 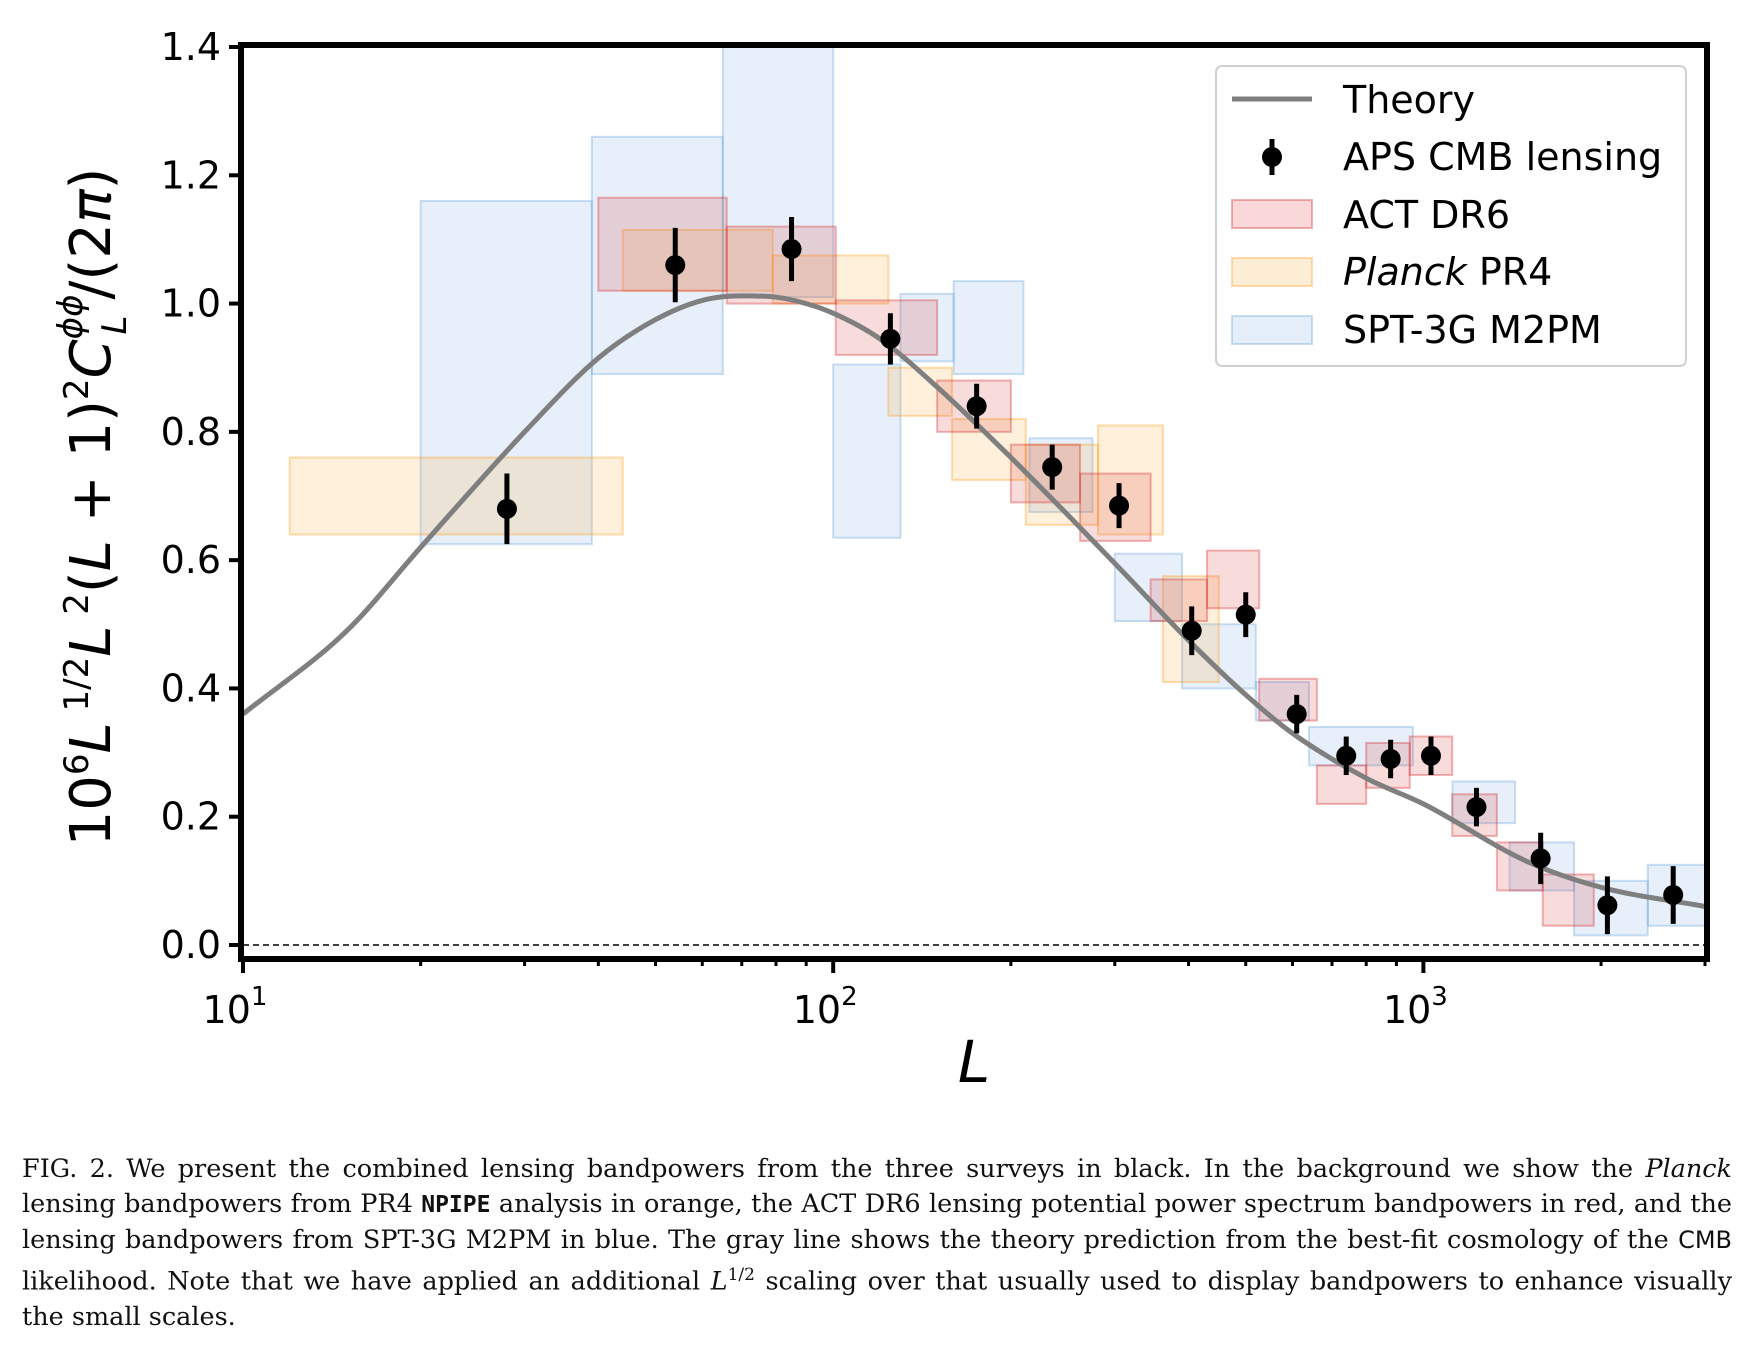 What do you see at coordinates (456, 1205) in the screenshot?
I see `caption-npipe: NPIPE` at bounding box center [456, 1205].